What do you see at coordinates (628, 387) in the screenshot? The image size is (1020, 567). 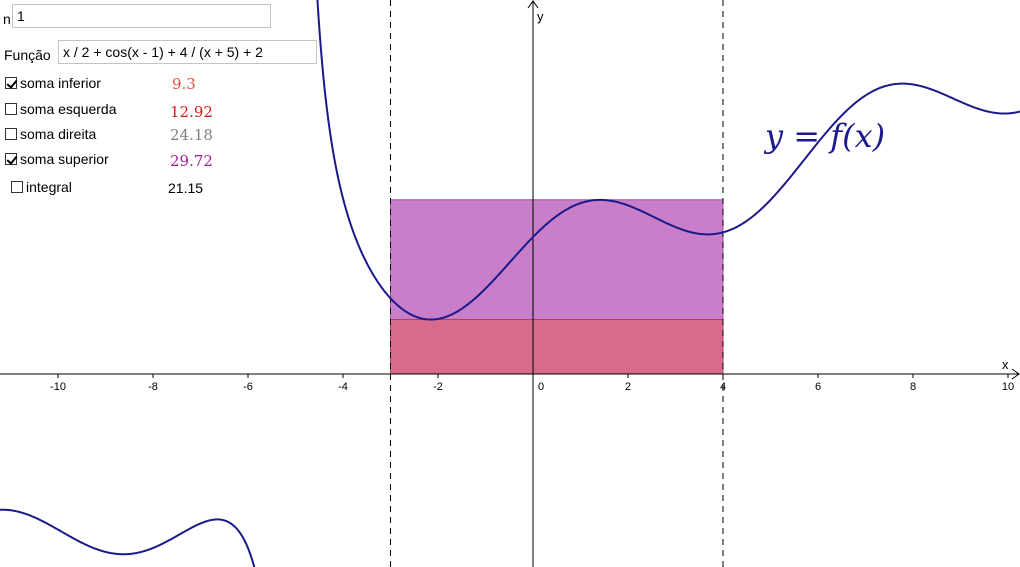 I see `x-tick-label: 2` at bounding box center [628, 387].